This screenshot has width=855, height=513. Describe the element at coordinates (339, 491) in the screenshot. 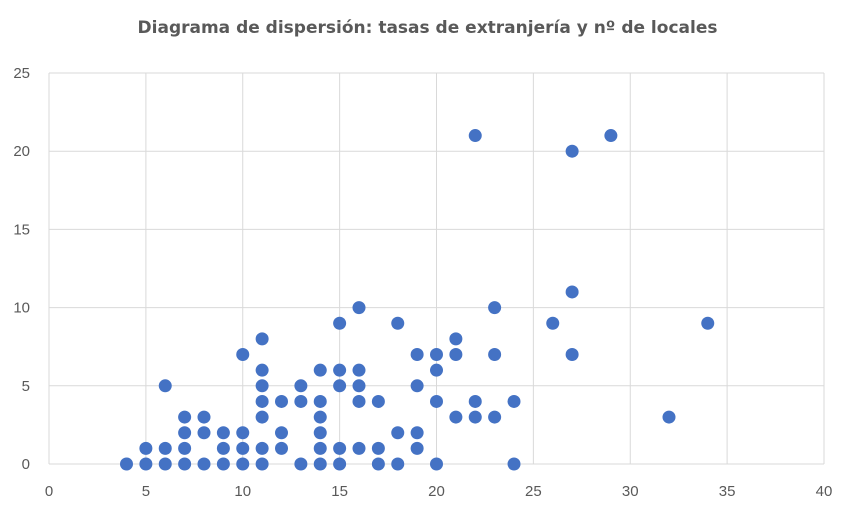

I see `x-tick-label: 15` at that location.